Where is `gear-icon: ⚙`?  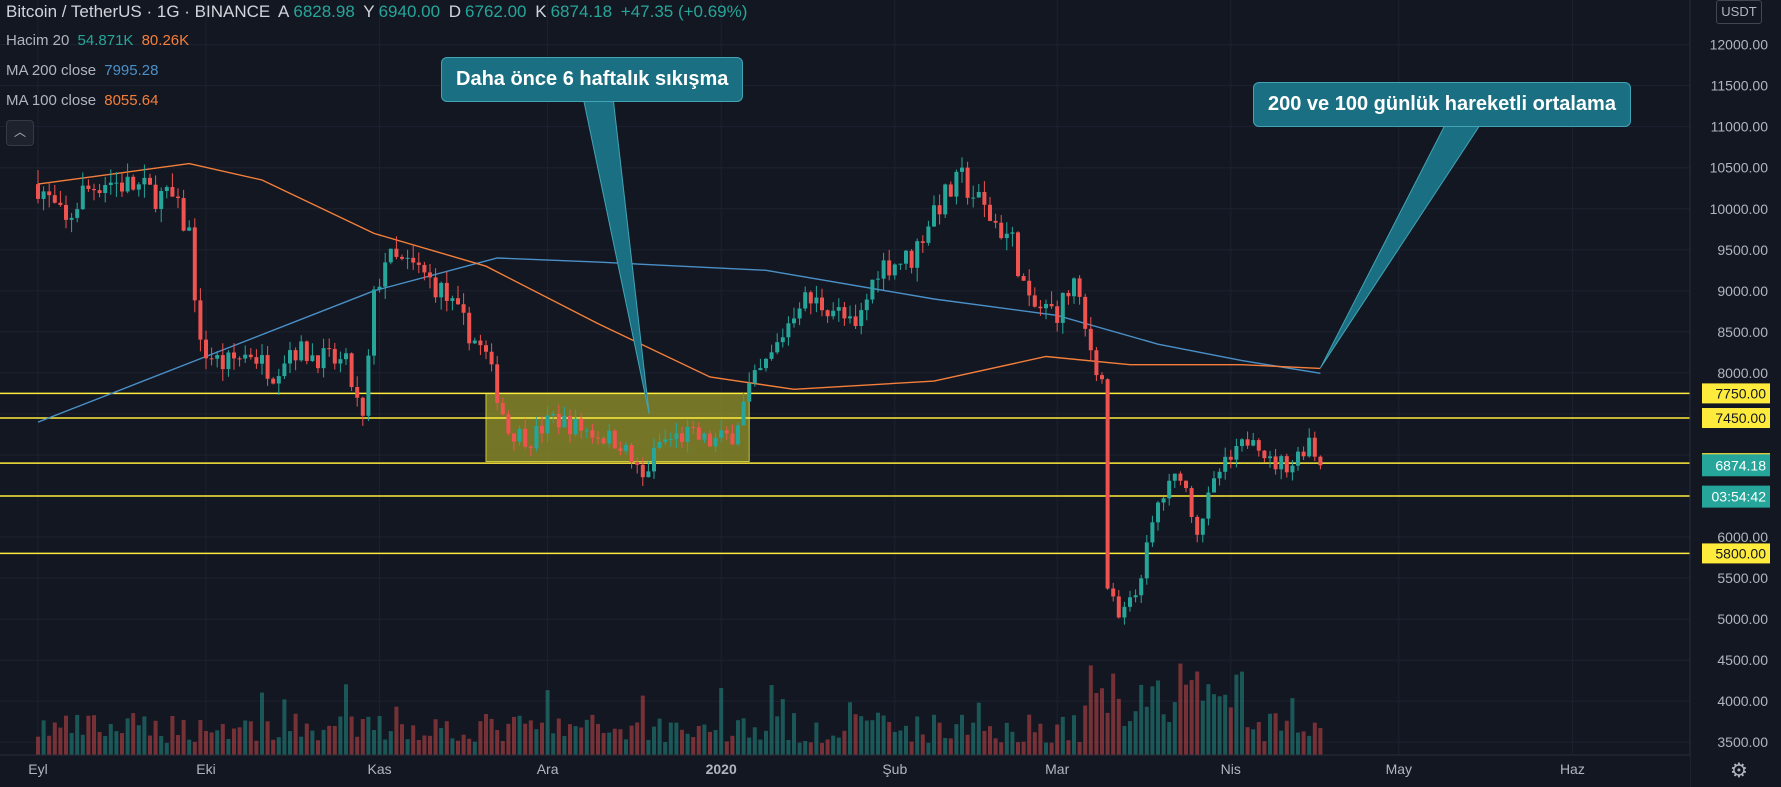 gear-icon: ⚙ is located at coordinates (1739, 771).